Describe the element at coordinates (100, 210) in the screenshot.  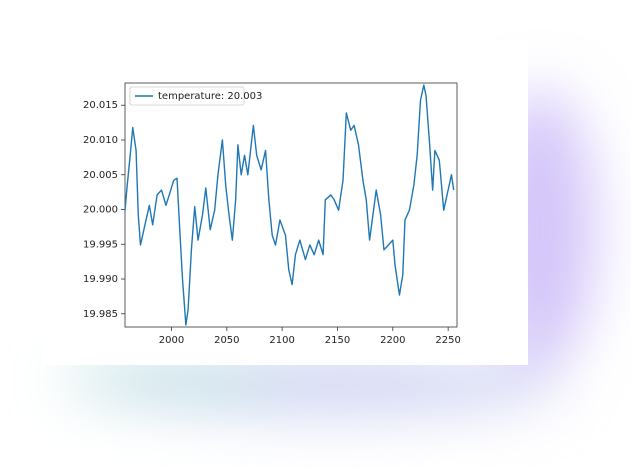
I see `y-tick-label: 20.000` at that location.